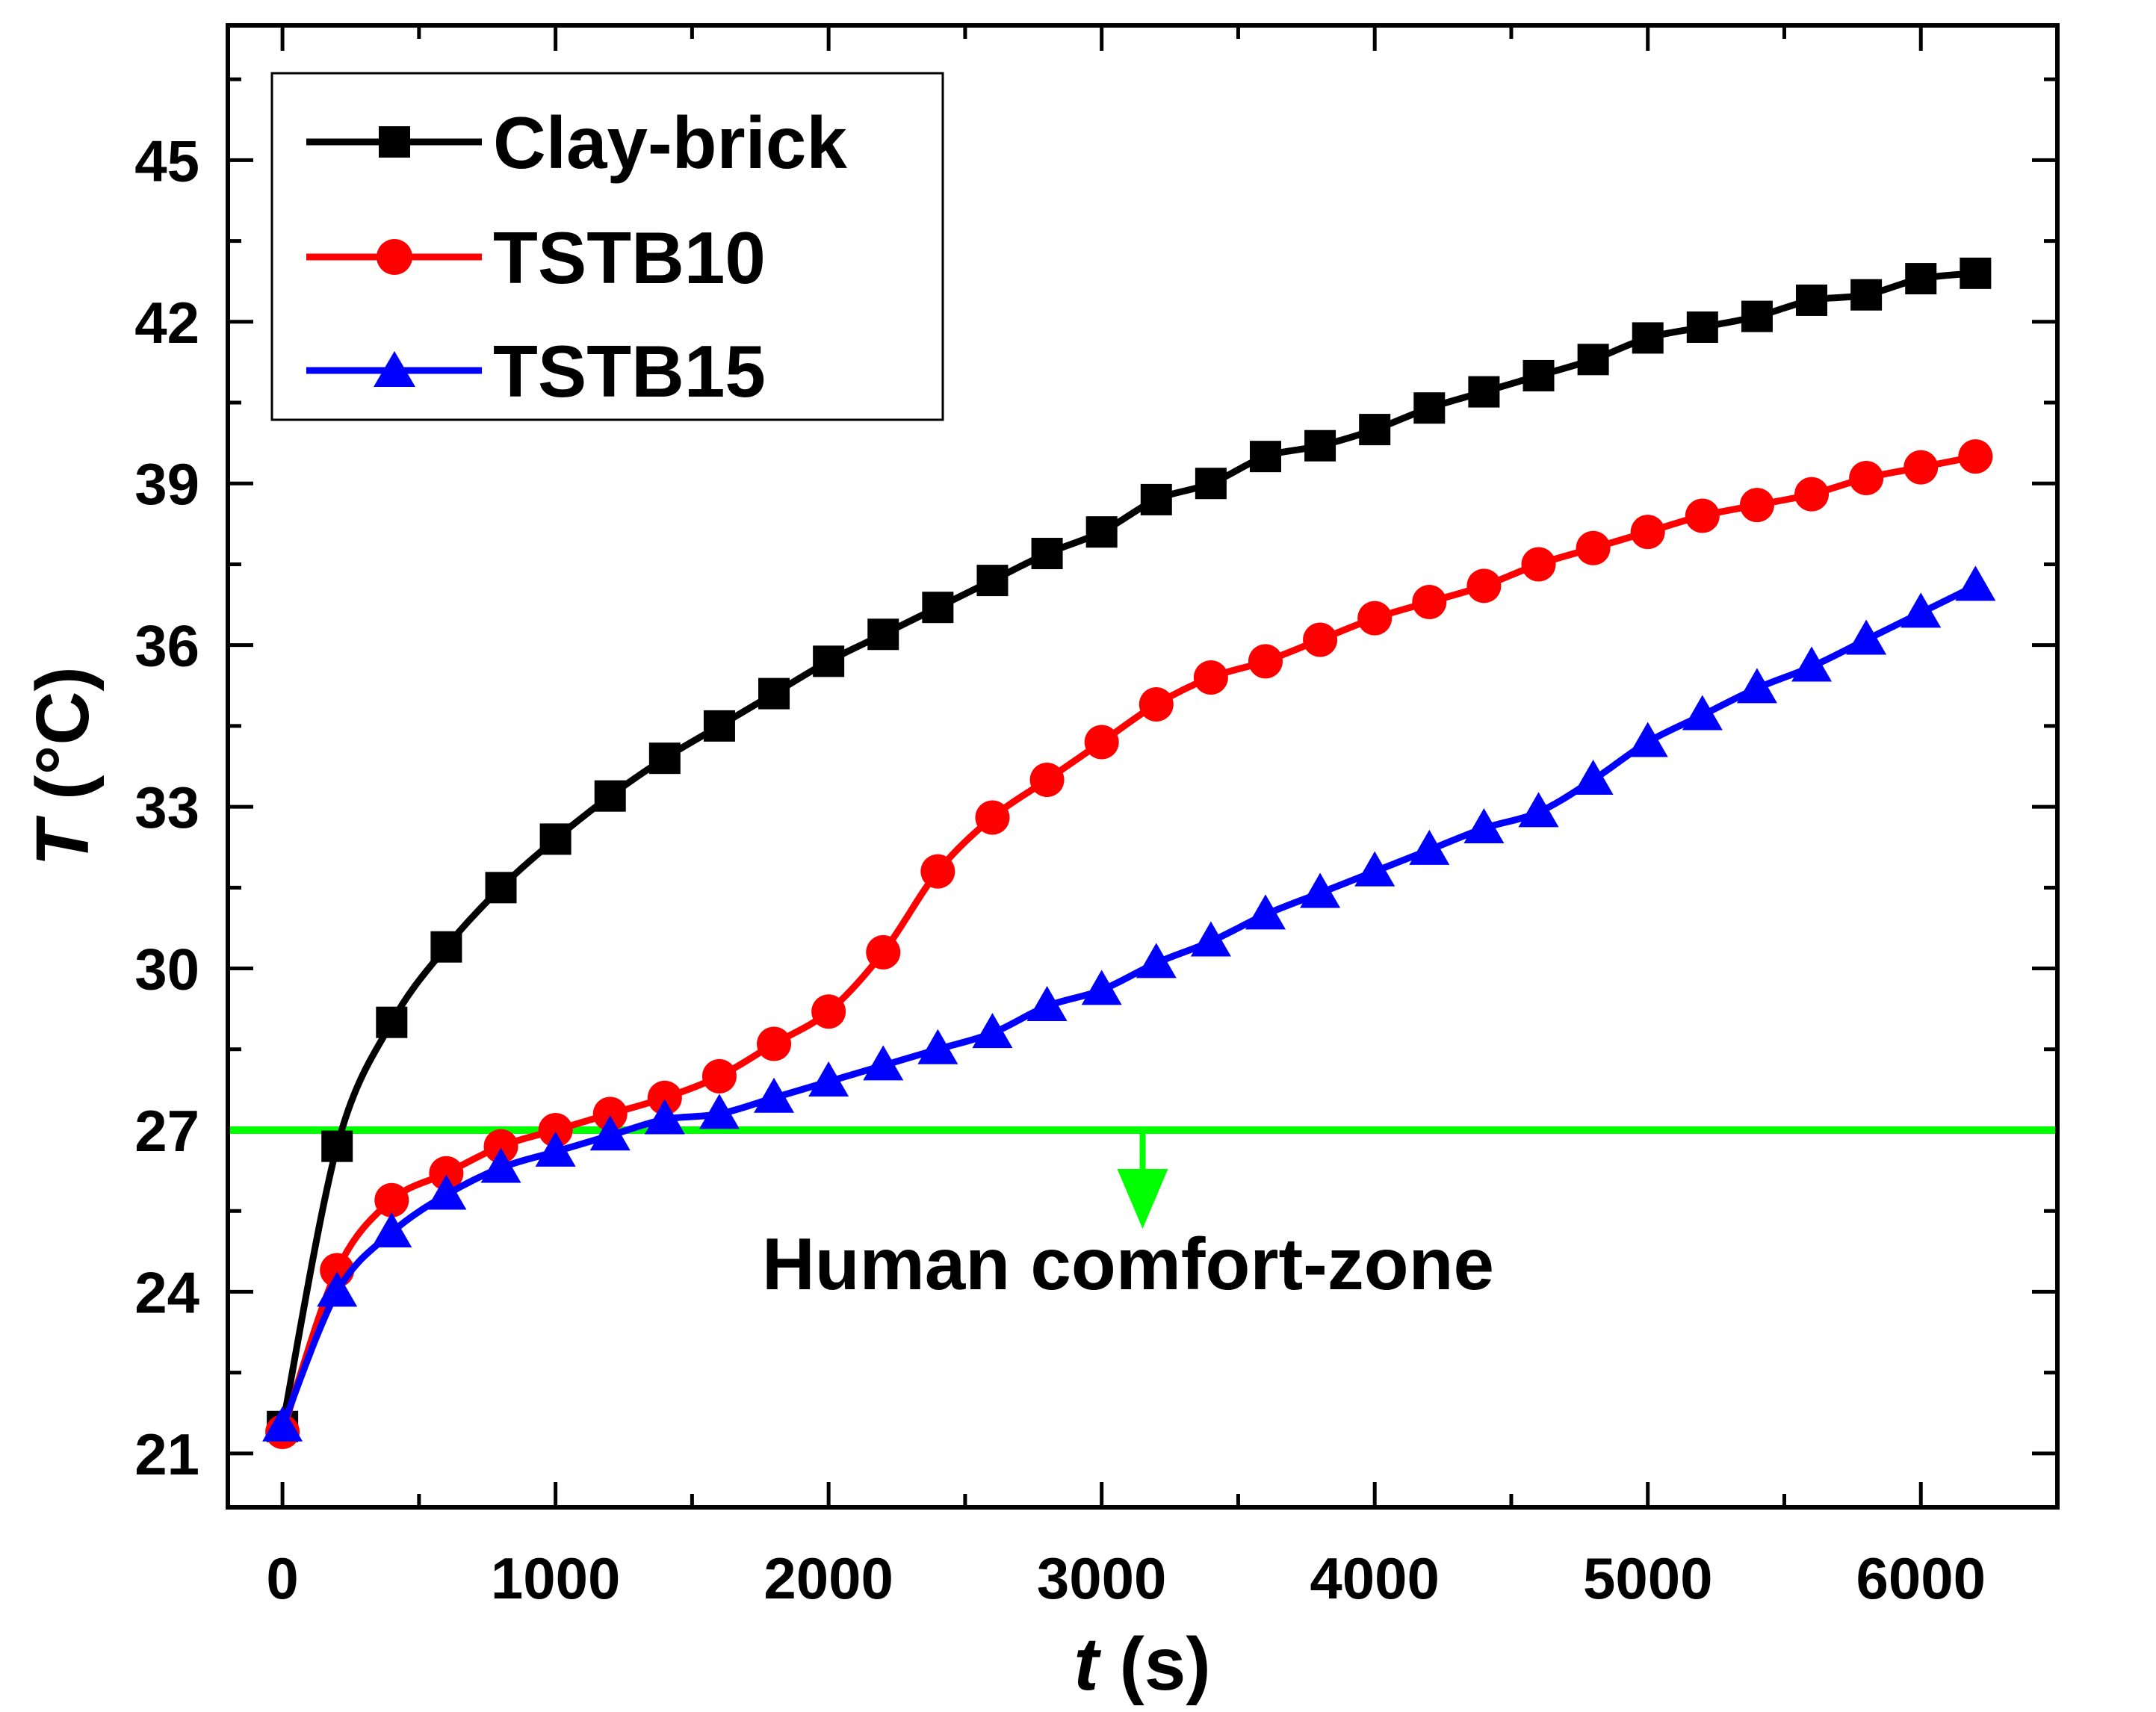 This screenshot has height=1712, width=2156. I want to click on y-axis-var: T, so click(63, 840).